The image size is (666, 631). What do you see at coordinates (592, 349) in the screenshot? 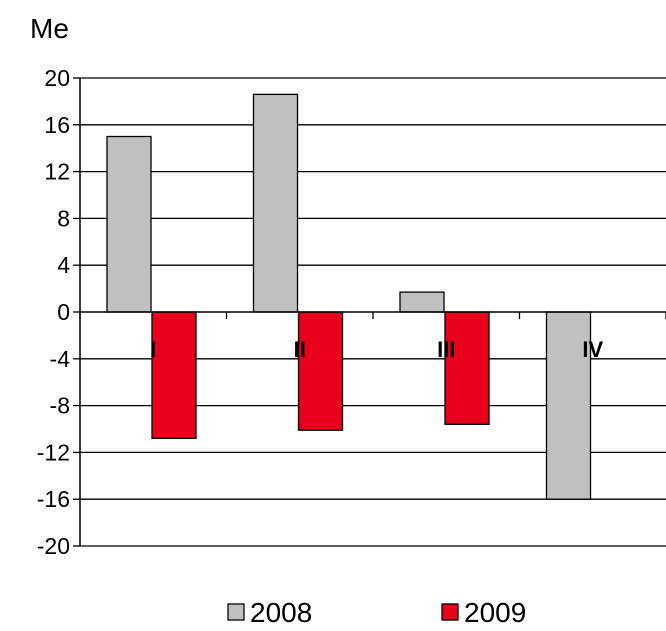
I see `category-label: IV` at bounding box center [592, 349].